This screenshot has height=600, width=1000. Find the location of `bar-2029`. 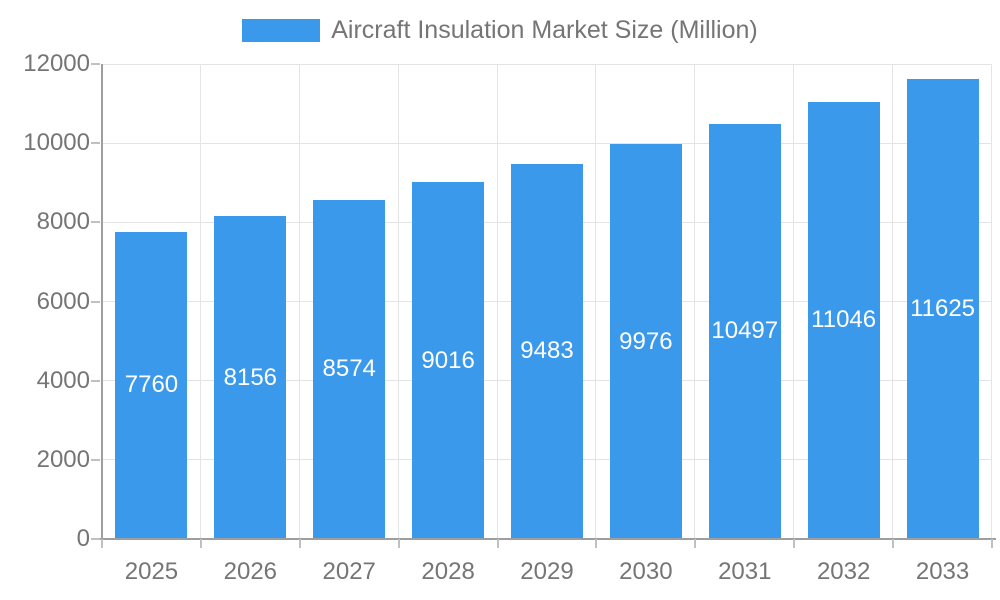

bar-2029 is located at coordinates (547, 351).